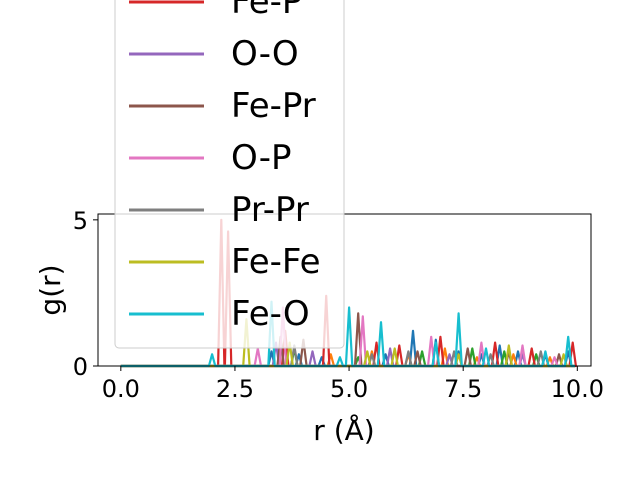 The height and width of the screenshot is (480, 640). What do you see at coordinates (50, 289) in the screenshot?
I see `y-axis-label: g(r)` at bounding box center [50, 289].